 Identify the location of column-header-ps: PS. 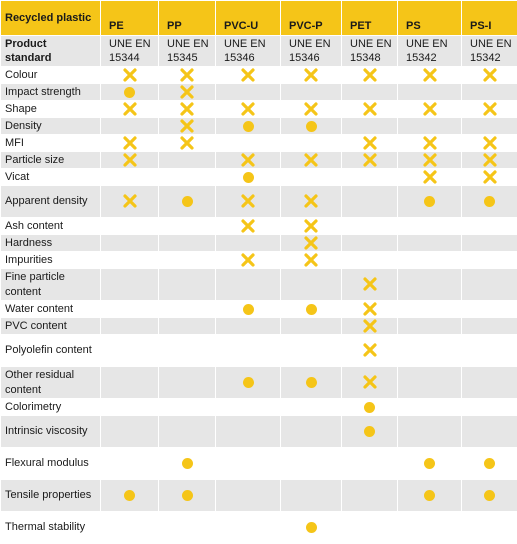
(430, 18).